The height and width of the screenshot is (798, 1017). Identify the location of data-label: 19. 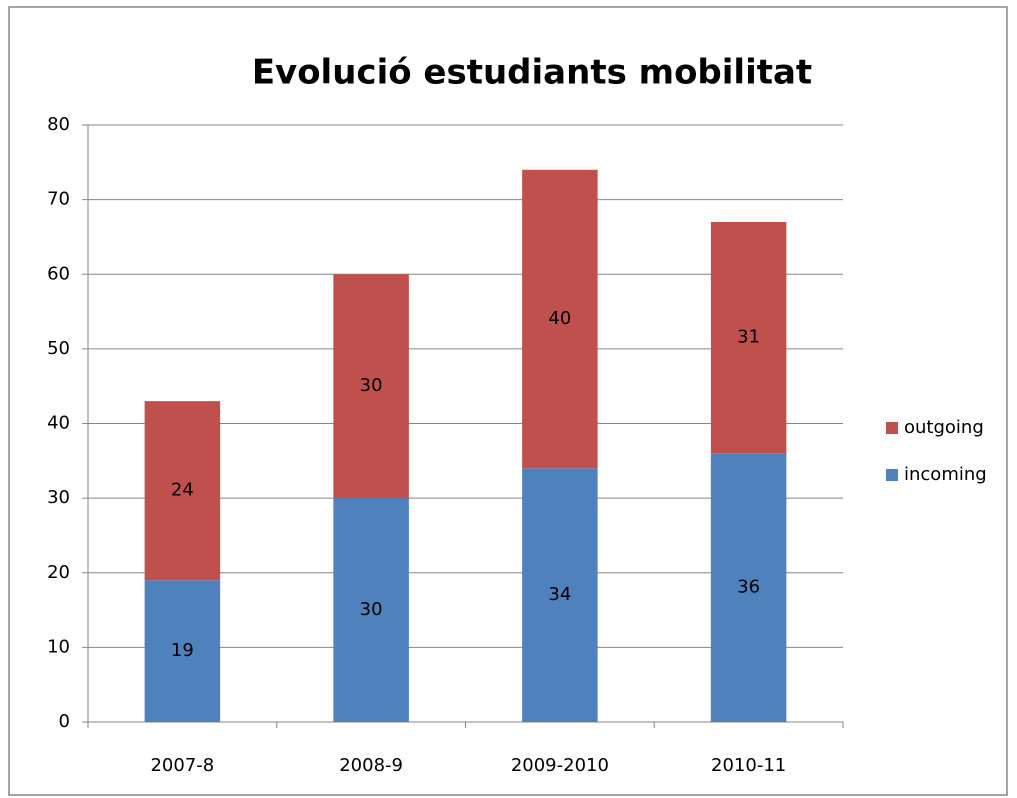
(182, 650).